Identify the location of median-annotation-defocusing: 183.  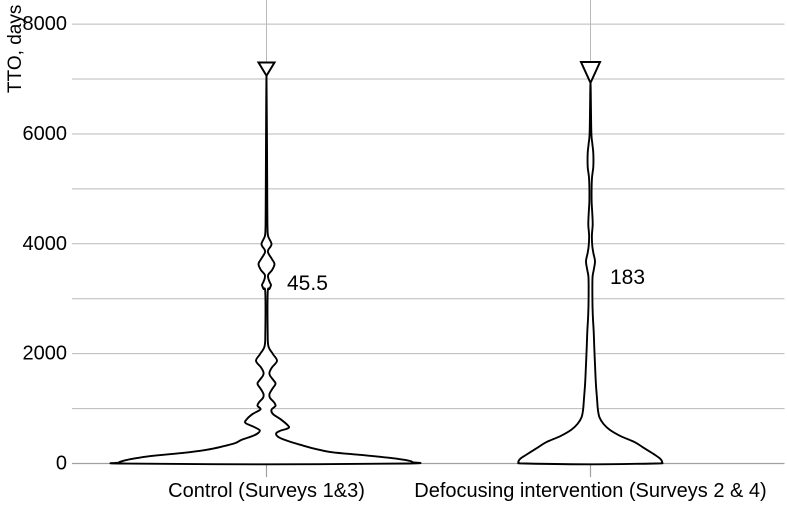
(628, 277).